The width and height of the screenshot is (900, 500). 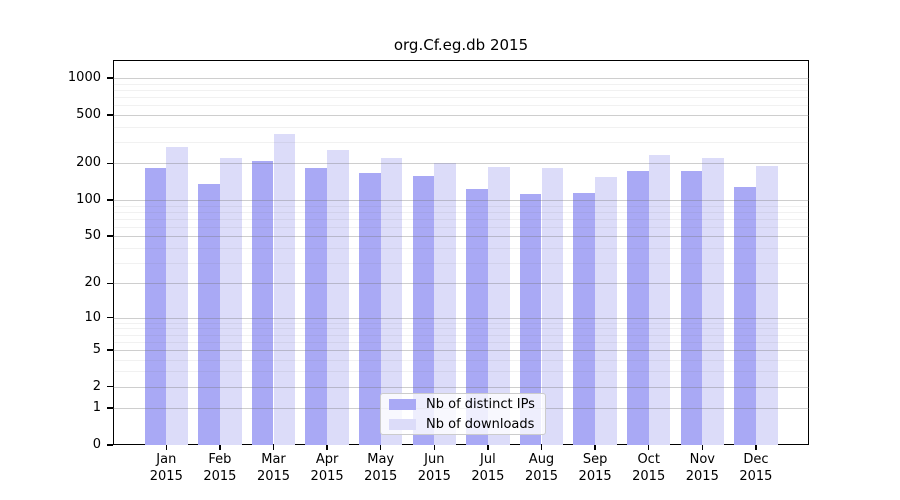 I want to click on x-tick-label-oct: Oct 2015, so click(x=649, y=468).